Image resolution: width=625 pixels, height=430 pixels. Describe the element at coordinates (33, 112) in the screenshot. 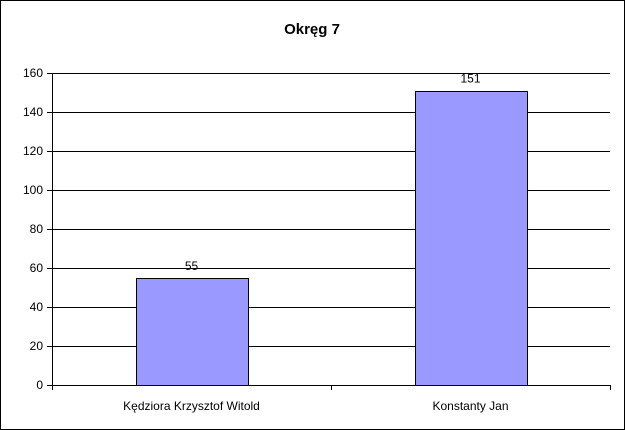

I see `y-tick-label: 140` at that location.